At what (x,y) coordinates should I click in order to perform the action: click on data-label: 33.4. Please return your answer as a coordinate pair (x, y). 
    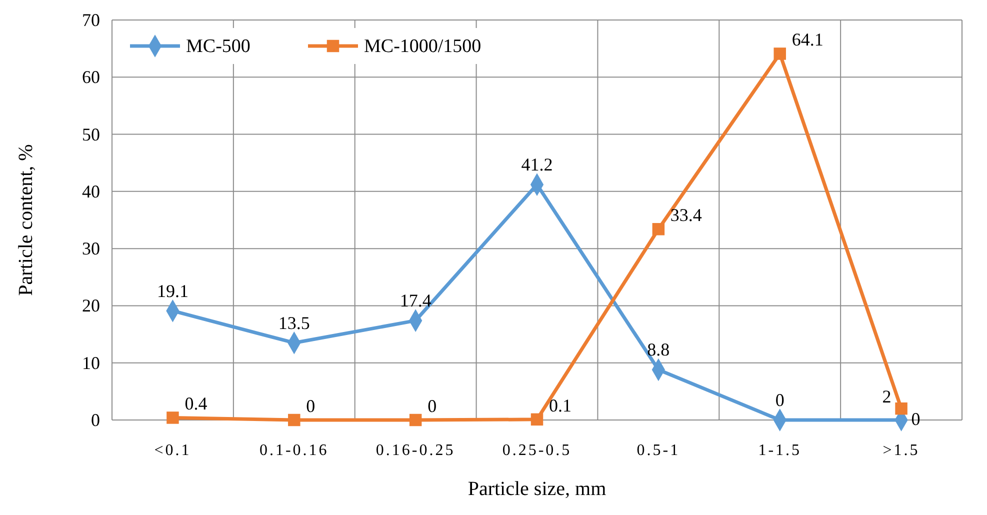
    Looking at the image, I should click on (686, 215).